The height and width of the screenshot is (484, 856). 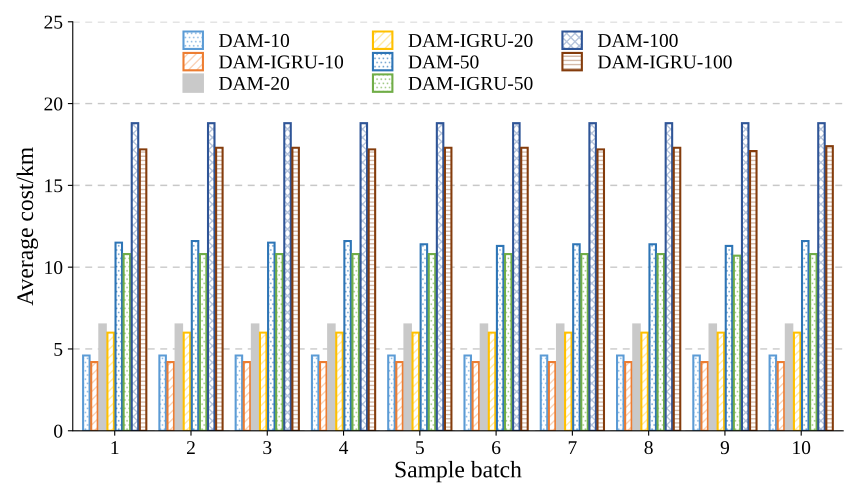 I want to click on x-tick-label: 2, so click(x=190, y=447).